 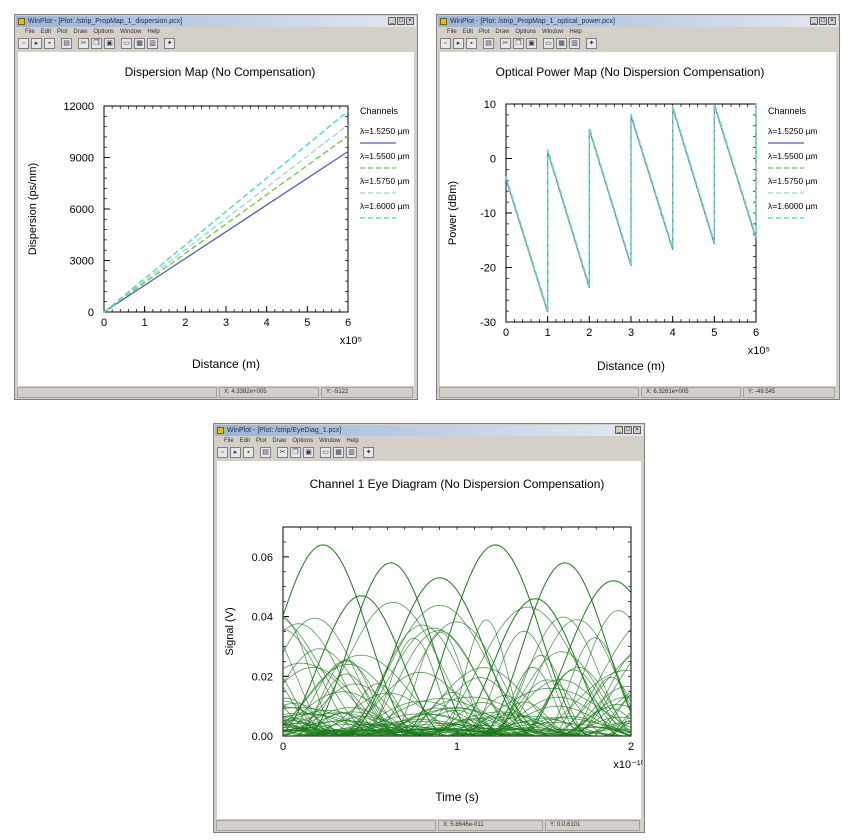 I want to click on series-line, so click(x=226, y=218).